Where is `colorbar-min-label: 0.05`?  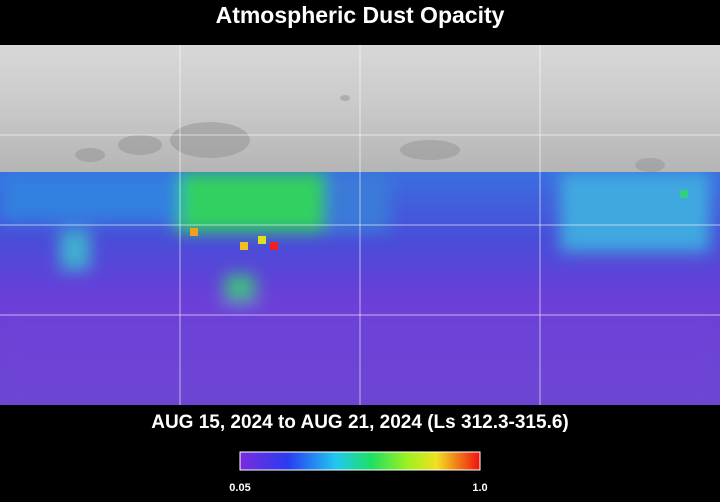
colorbar-min-label: 0.05 is located at coordinates (239, 488).